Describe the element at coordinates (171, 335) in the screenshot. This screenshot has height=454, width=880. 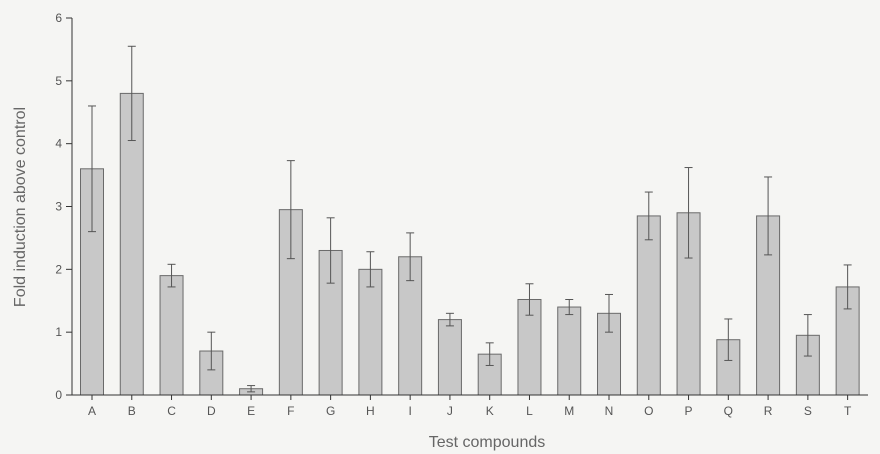
I see `bar-c` at that location.